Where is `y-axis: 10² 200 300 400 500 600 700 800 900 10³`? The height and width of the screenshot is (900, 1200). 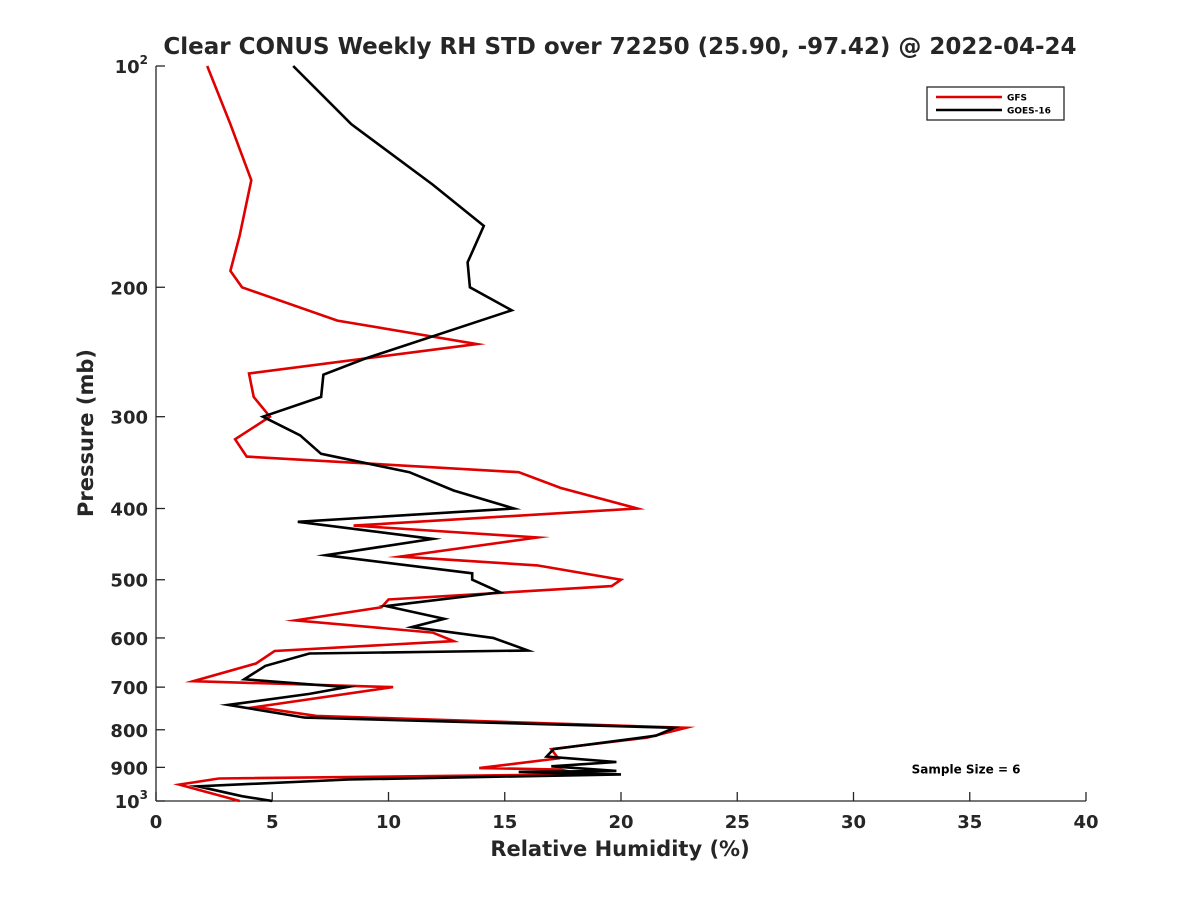
y-axis: 10² 200 300 400 500 600 700 800 900 10³ is located at coordinates (137, 433).